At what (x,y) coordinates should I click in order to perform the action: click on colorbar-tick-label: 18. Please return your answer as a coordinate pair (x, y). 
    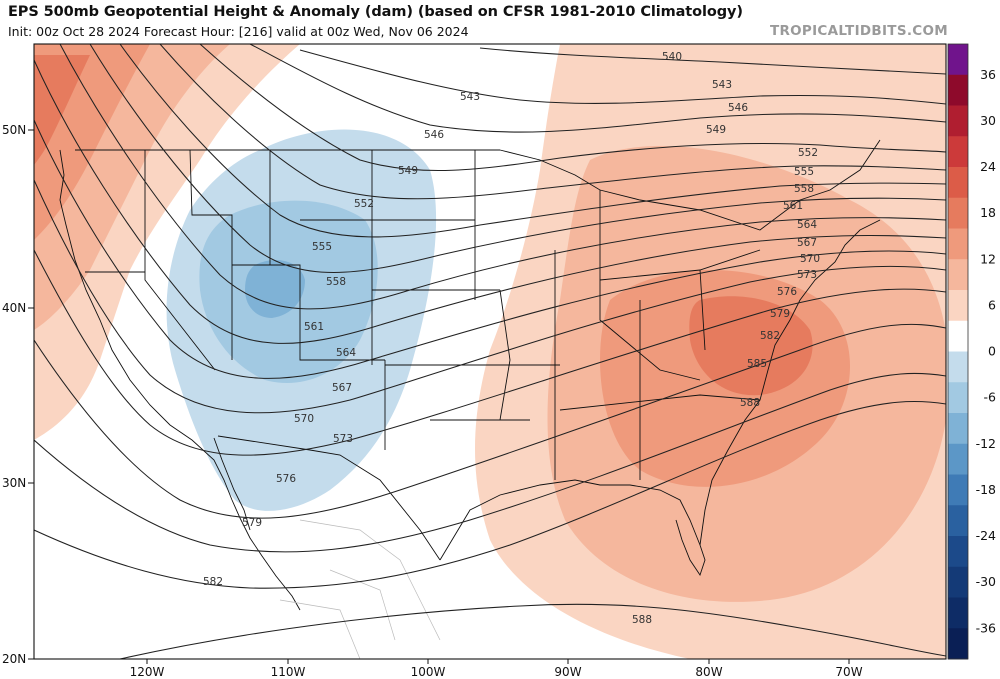
    Looking at the image, I should click on (988, 212).